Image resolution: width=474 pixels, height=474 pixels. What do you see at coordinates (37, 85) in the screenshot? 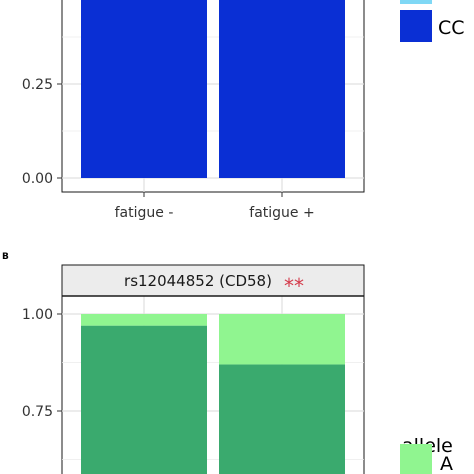
I see `panel-a-y-tick-label: 0.25` at bounding box center [37, 85].